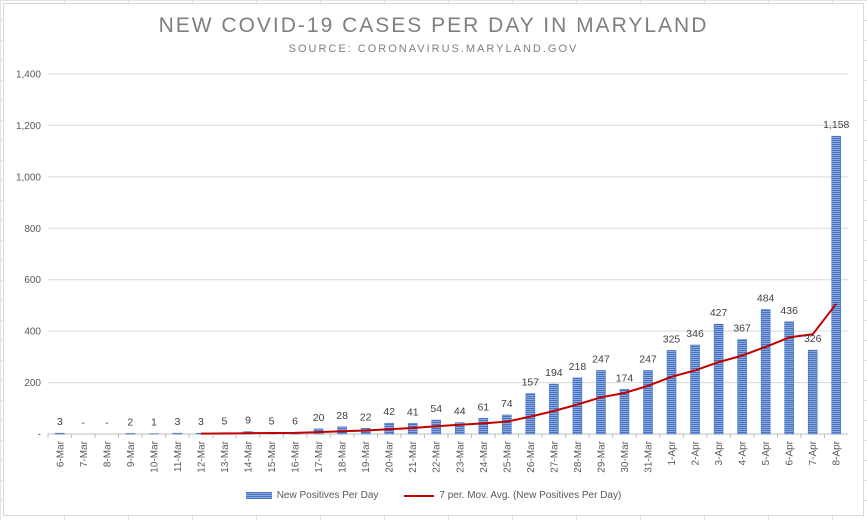  Describe the element at coordinates (178, 456) in the screenshot. I see `x-tick-label: 11-Mar` at that location.